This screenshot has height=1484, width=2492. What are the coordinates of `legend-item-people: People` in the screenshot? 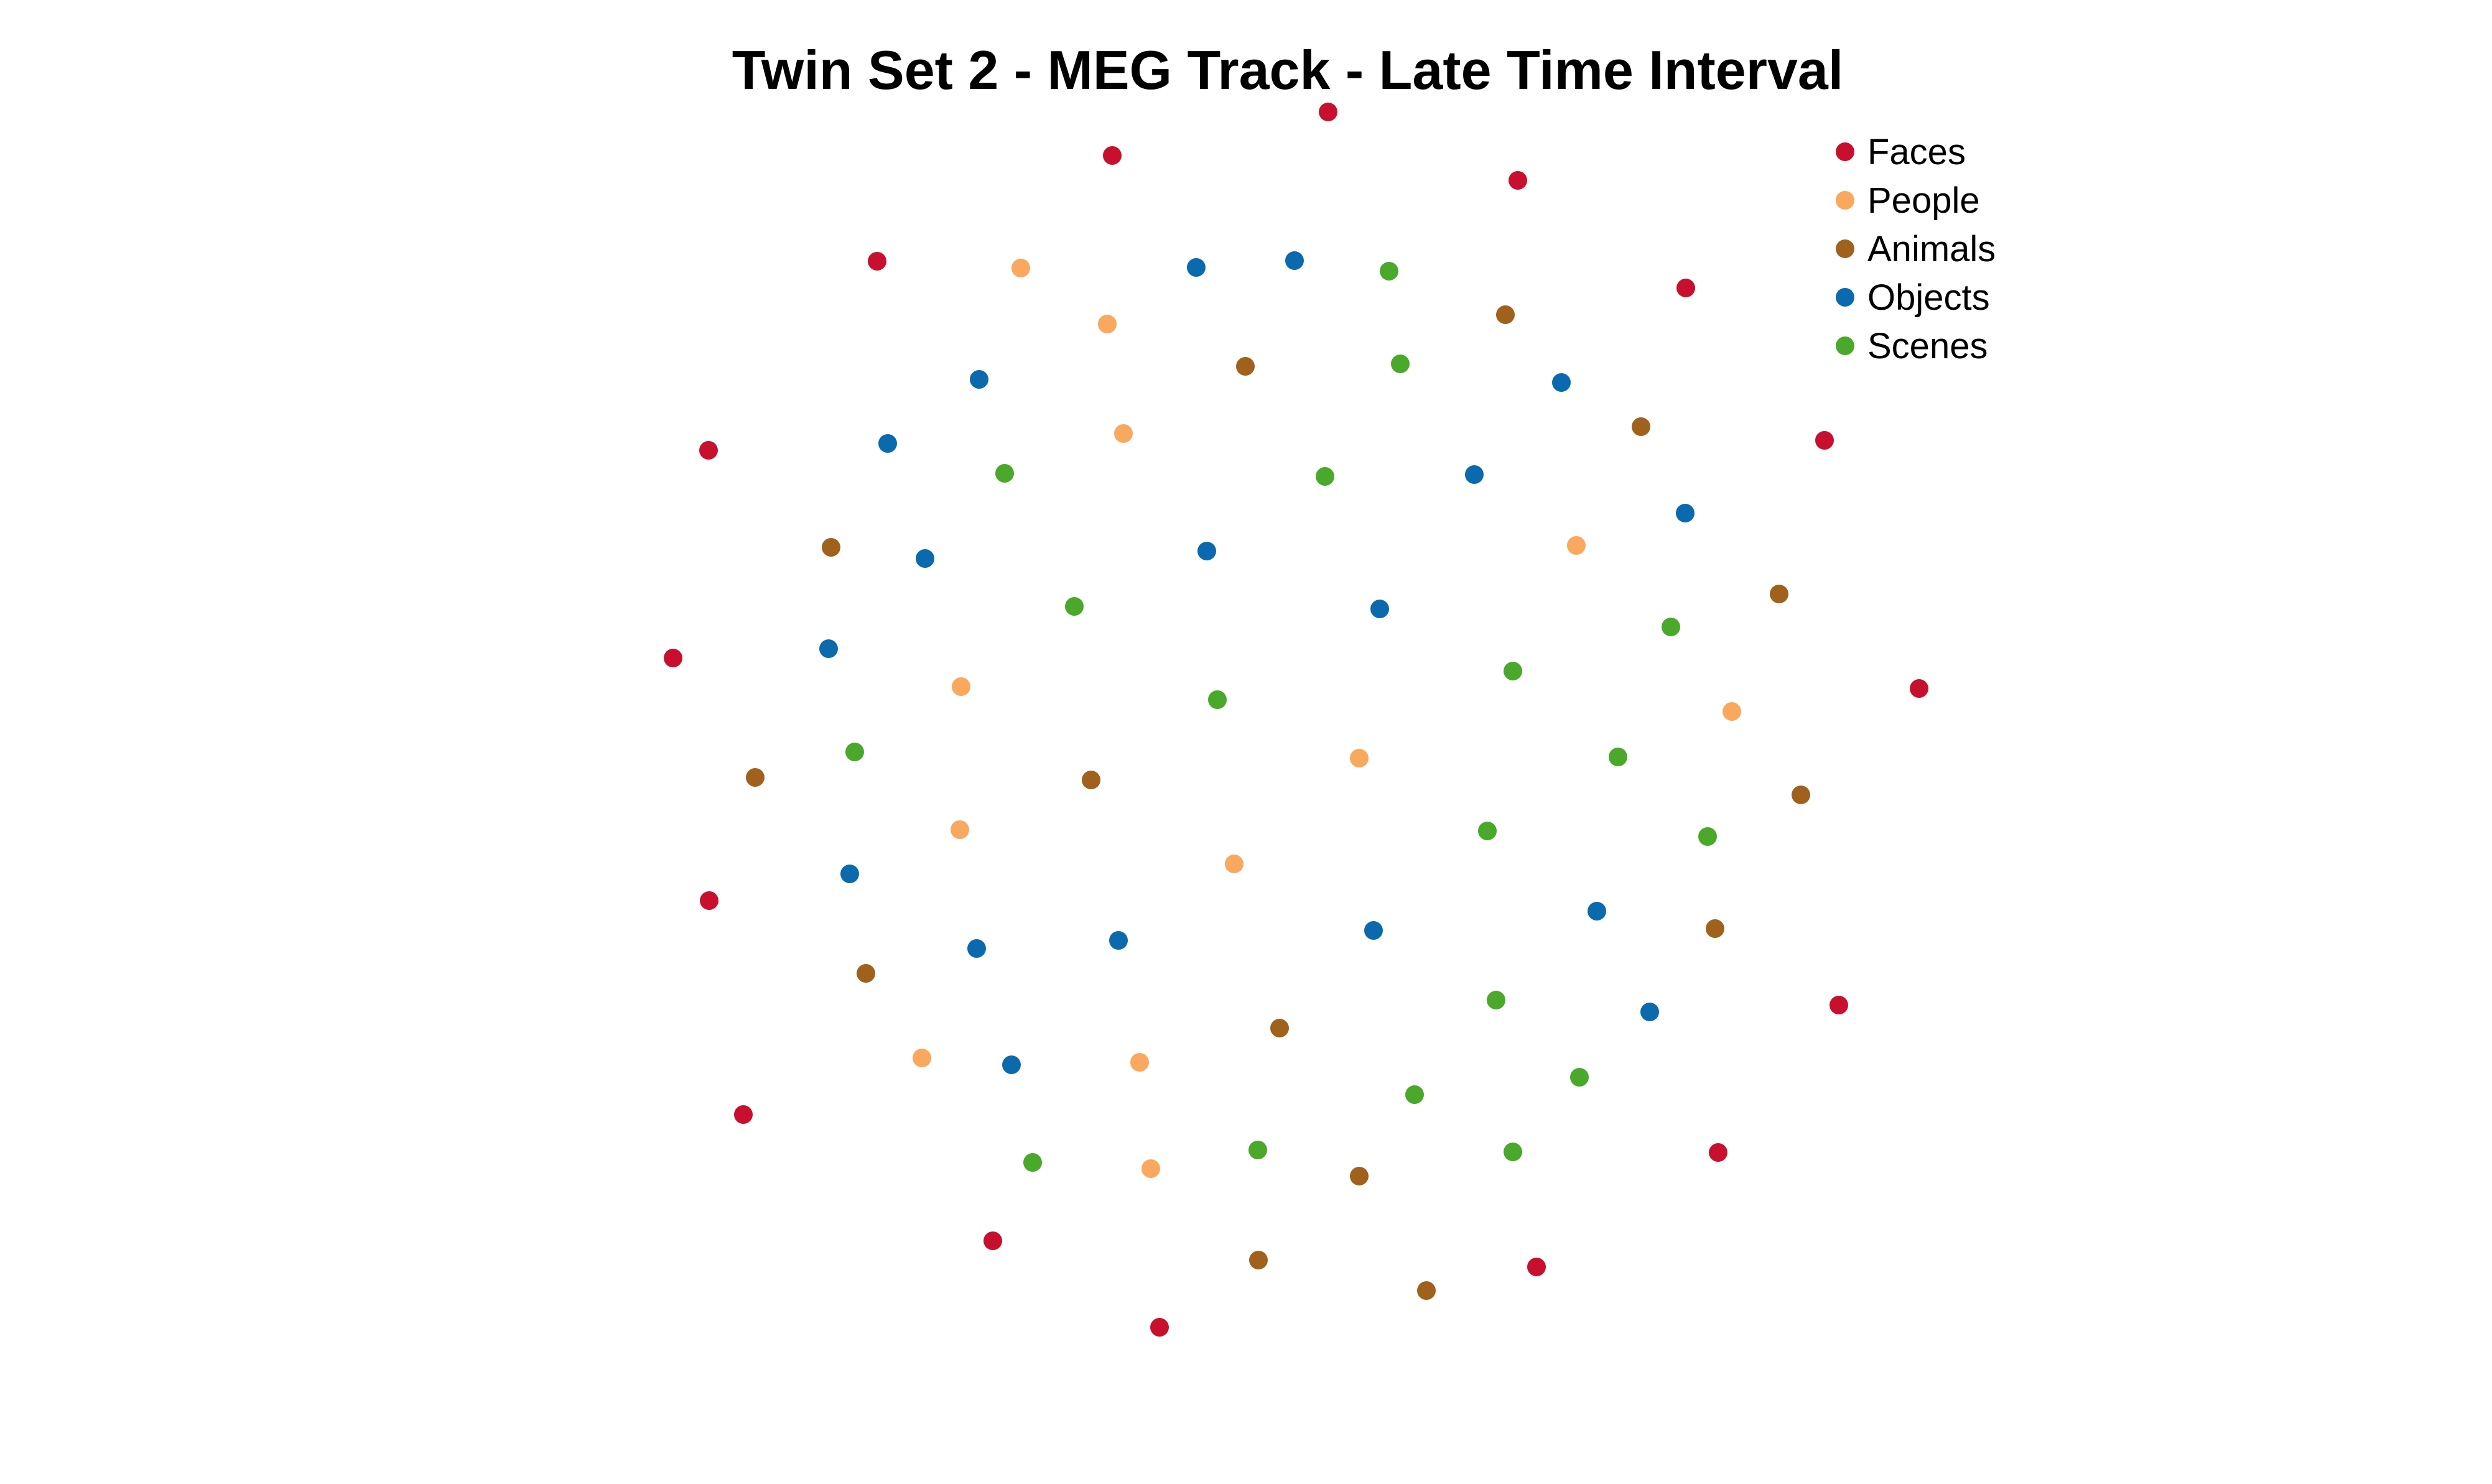 It's located at (1908, 200).